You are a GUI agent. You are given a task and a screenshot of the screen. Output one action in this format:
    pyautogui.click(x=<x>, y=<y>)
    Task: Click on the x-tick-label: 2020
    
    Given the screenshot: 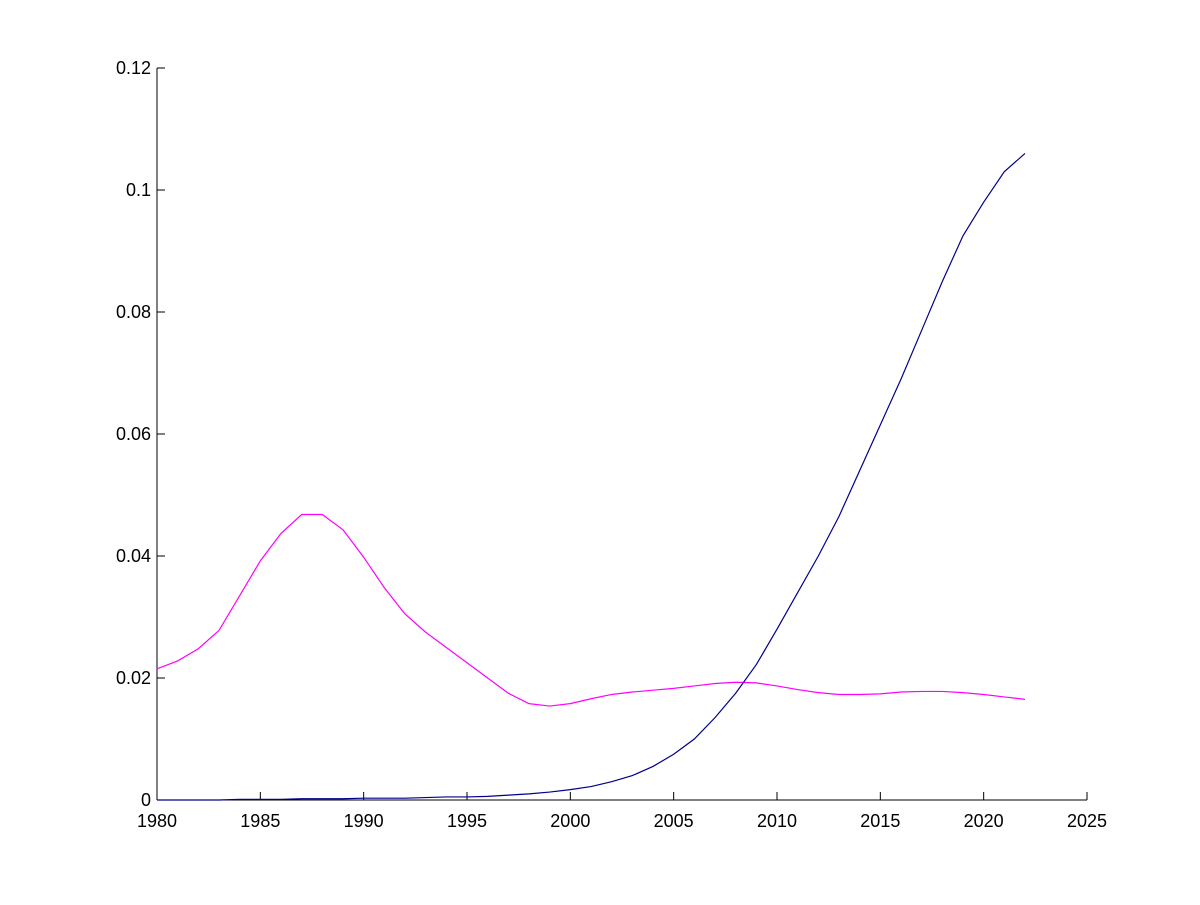 What is the action you would take?
    pyautogui.click(x=984, y=821)
    